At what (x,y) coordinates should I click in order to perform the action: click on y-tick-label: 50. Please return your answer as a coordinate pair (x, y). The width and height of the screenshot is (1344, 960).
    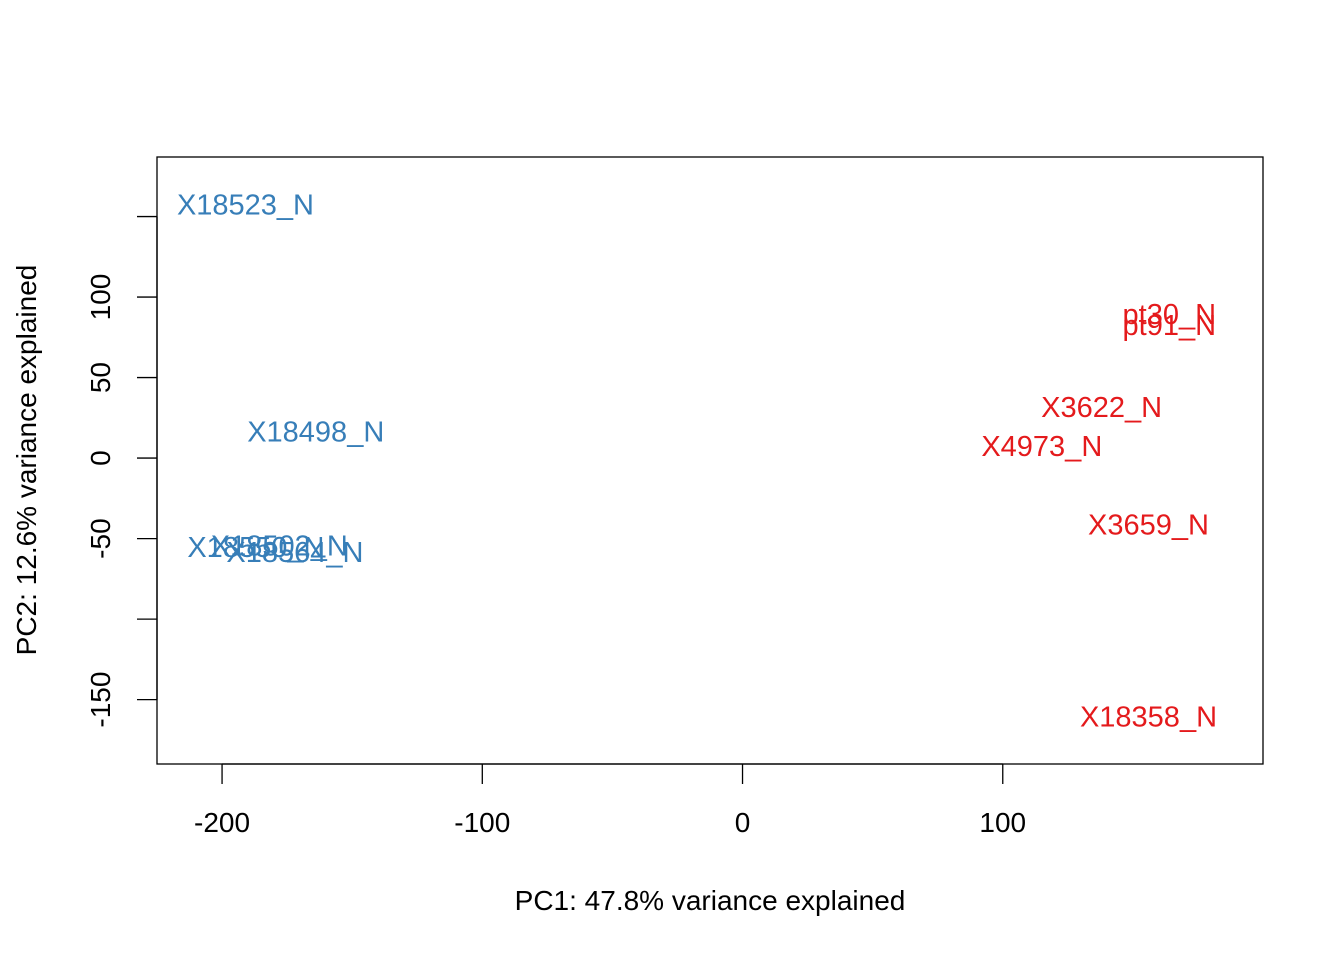
    Looking at the image, I should click on (100, 377).